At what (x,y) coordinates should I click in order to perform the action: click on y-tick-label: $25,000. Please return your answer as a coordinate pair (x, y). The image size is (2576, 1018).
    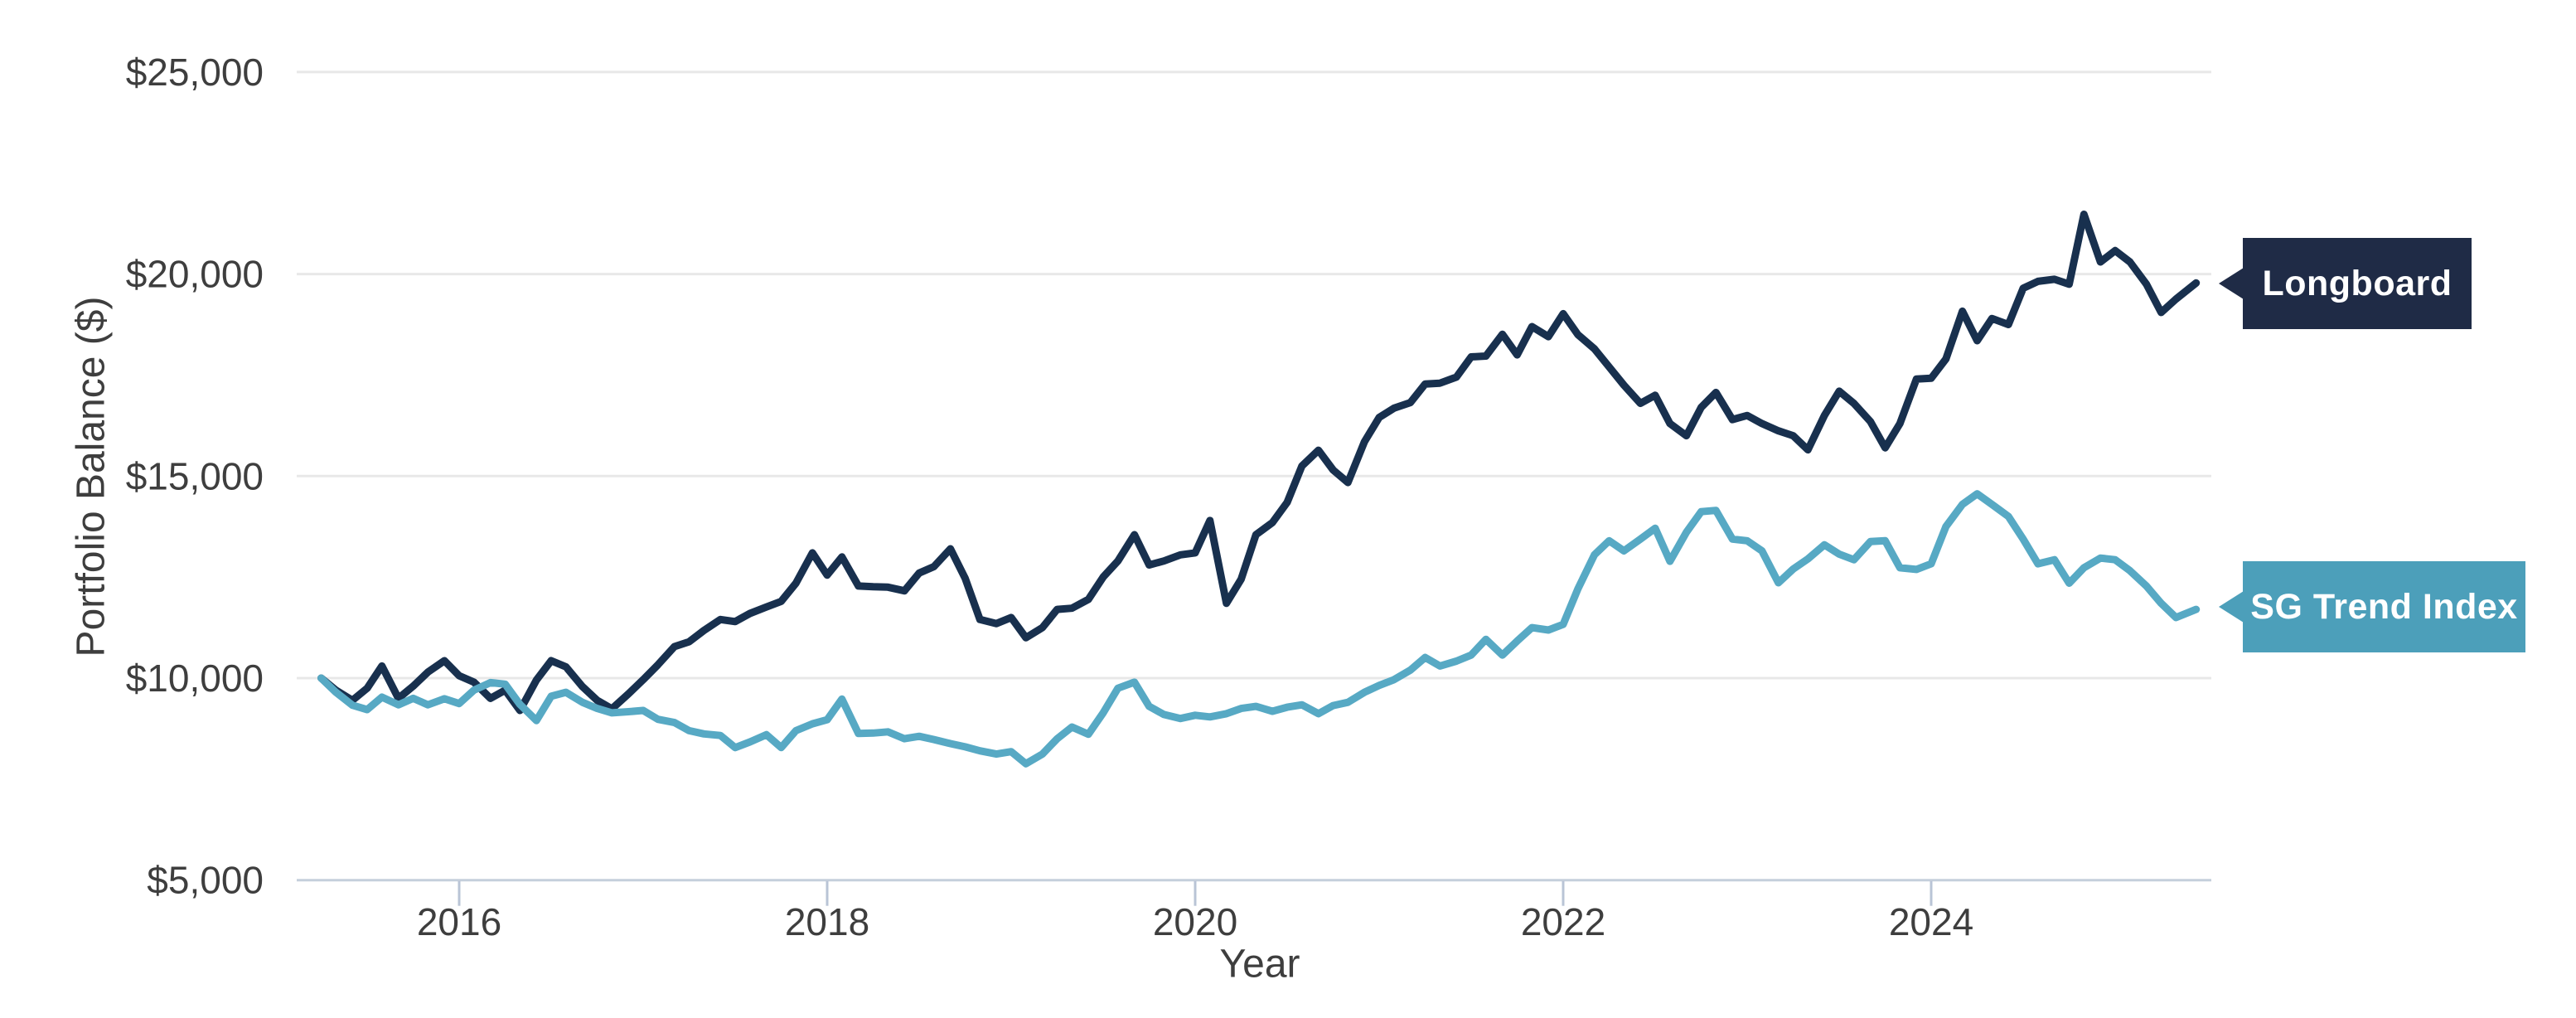
    Looking at the image, I should click on (195, 72).